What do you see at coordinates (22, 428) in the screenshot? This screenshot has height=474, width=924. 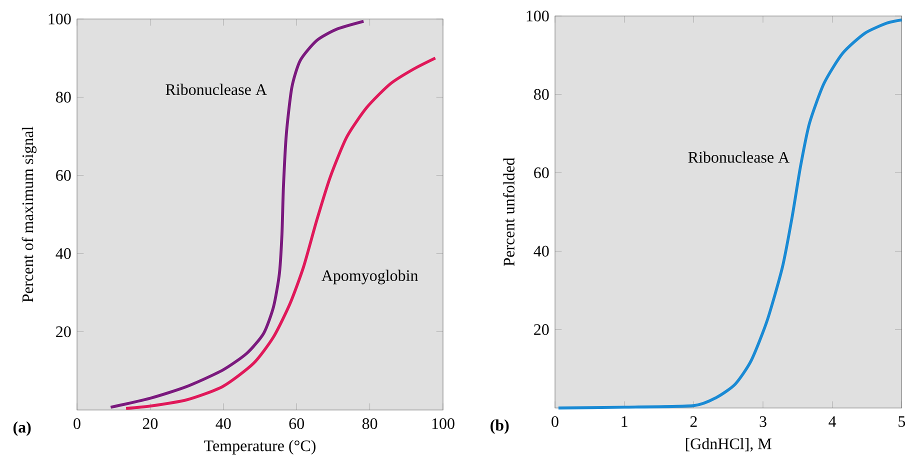 I see `text: (a)` at bounding box center [22, 428].